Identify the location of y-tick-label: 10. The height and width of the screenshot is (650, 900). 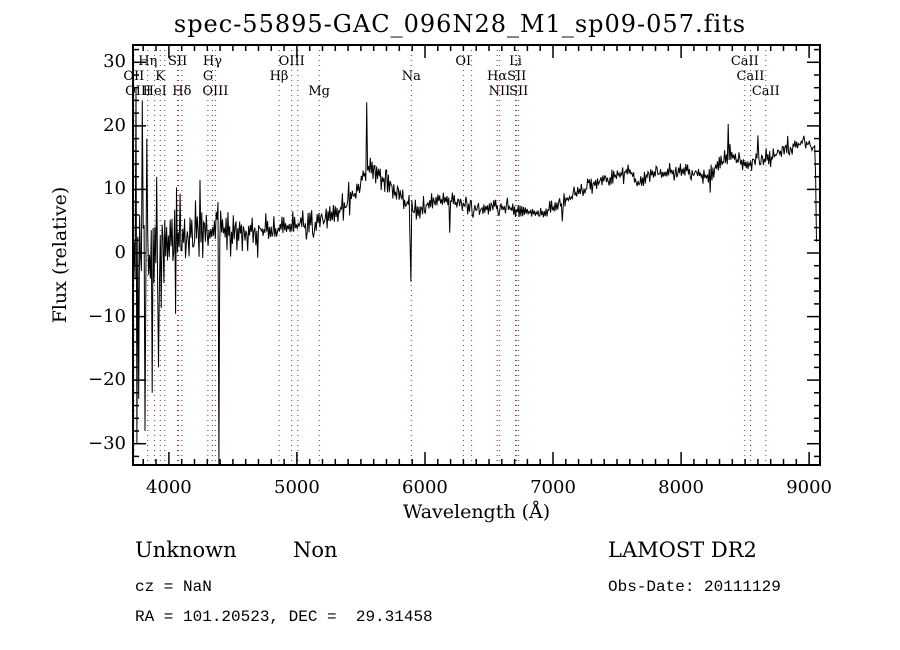
(114, 189).